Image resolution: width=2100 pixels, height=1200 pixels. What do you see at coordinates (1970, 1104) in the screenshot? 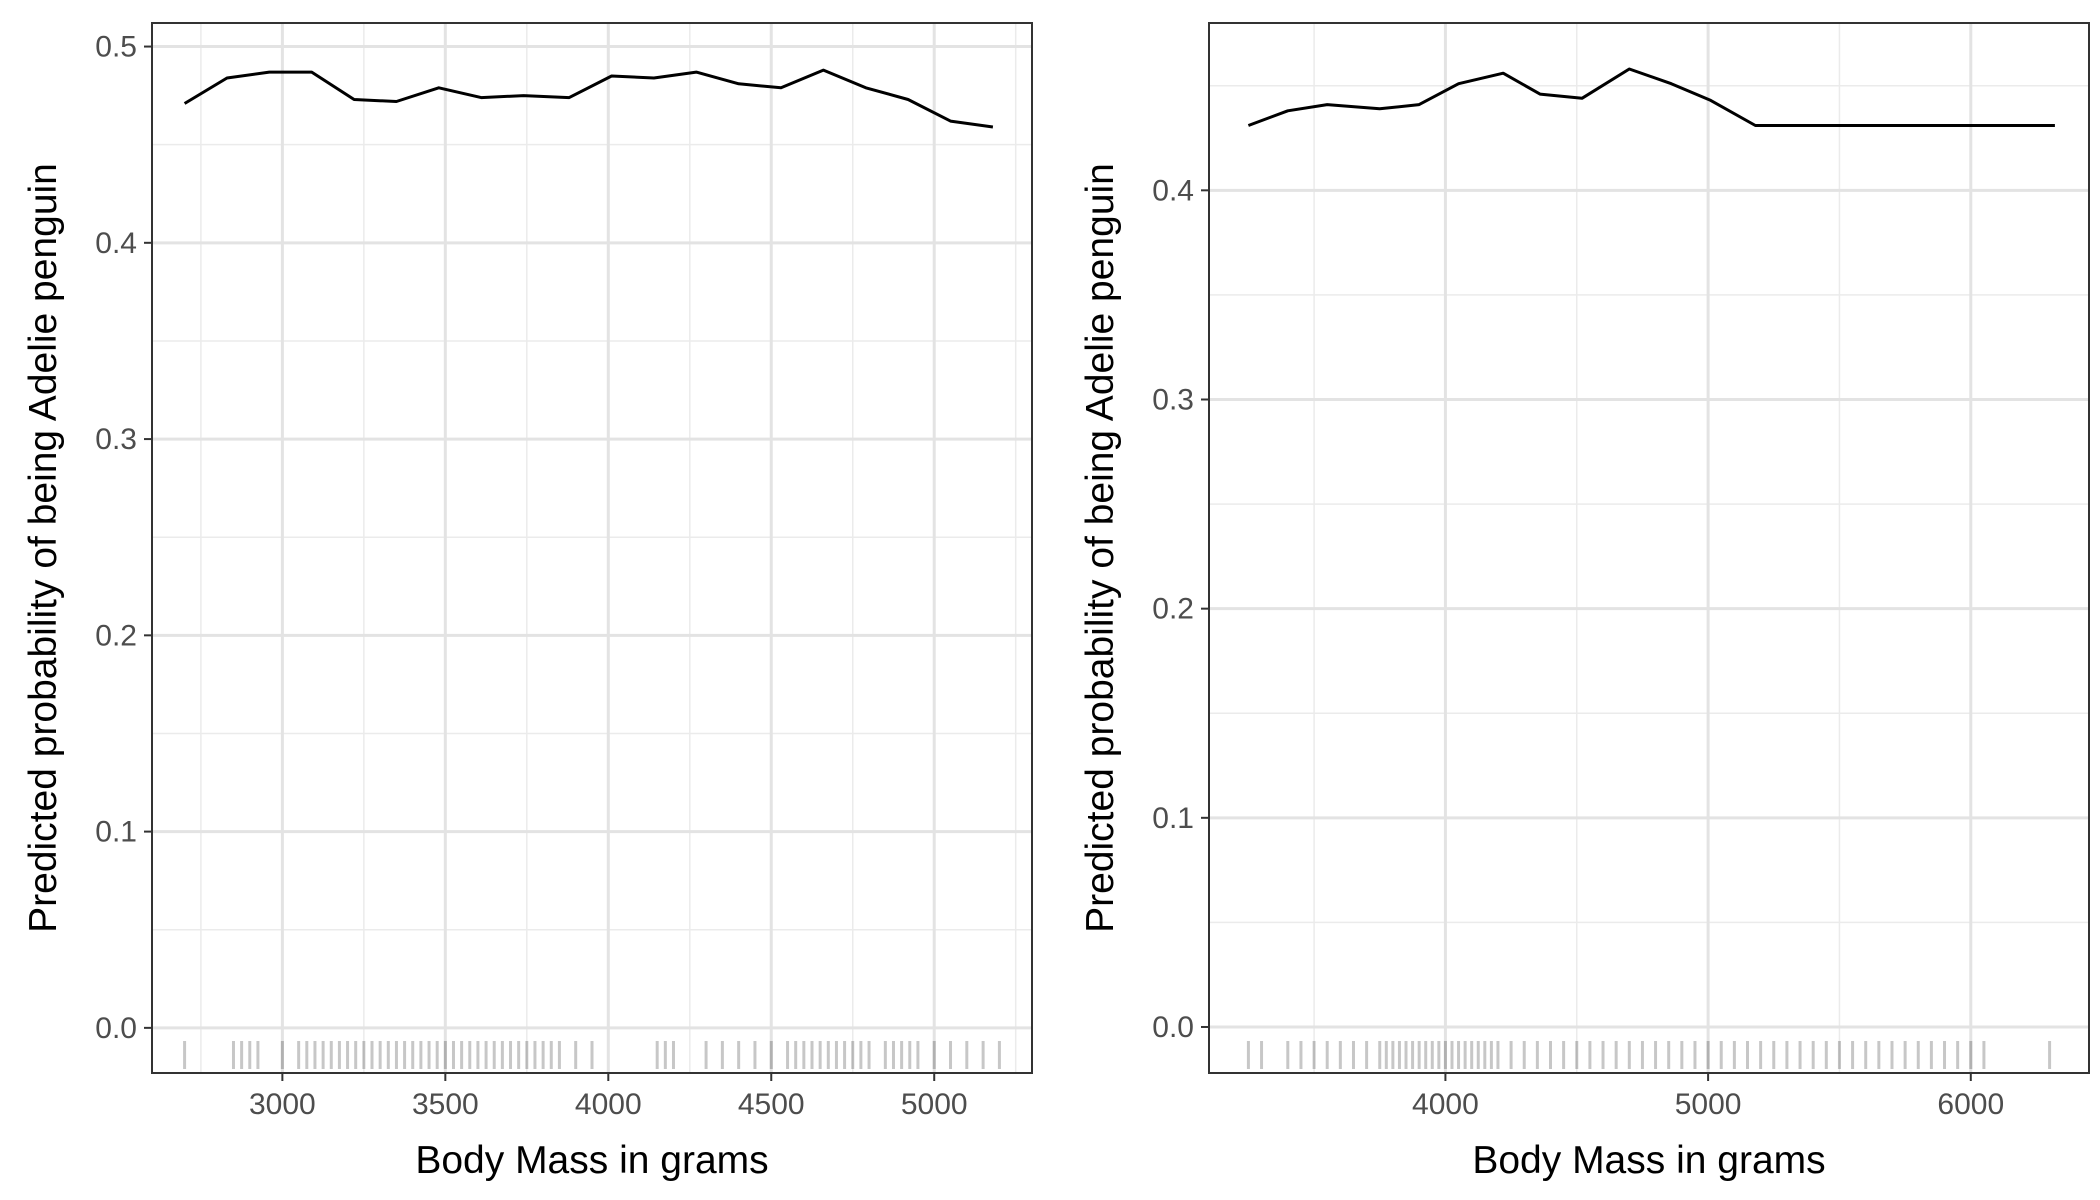
I see `x-tick-label: 6000` at bounding box center [1970, 1104].